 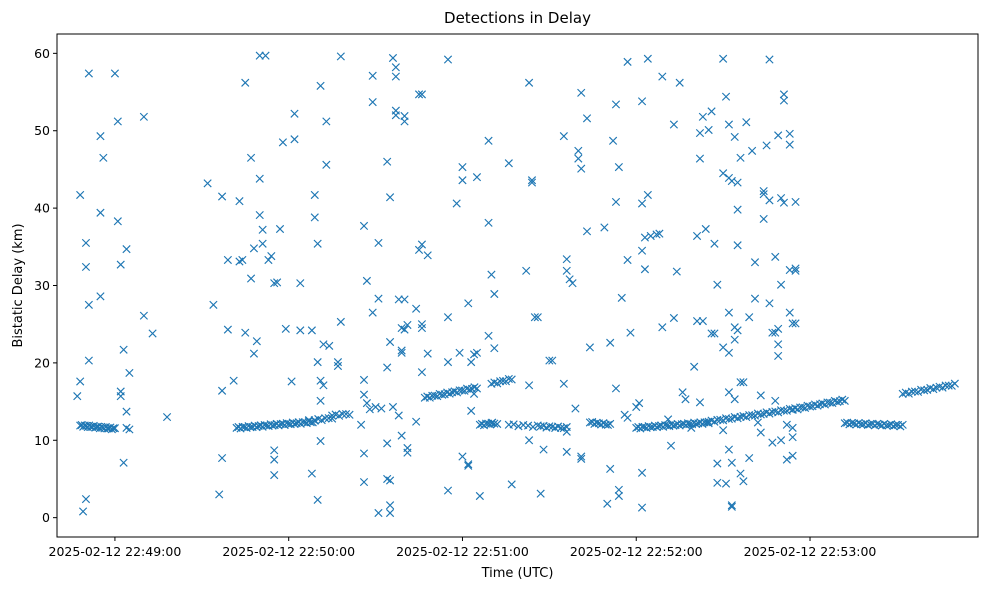 What do you see at coordinates (42, 53) in the screenshot?
I see `y-tick-label: 60` at bounding box center [42, 53].